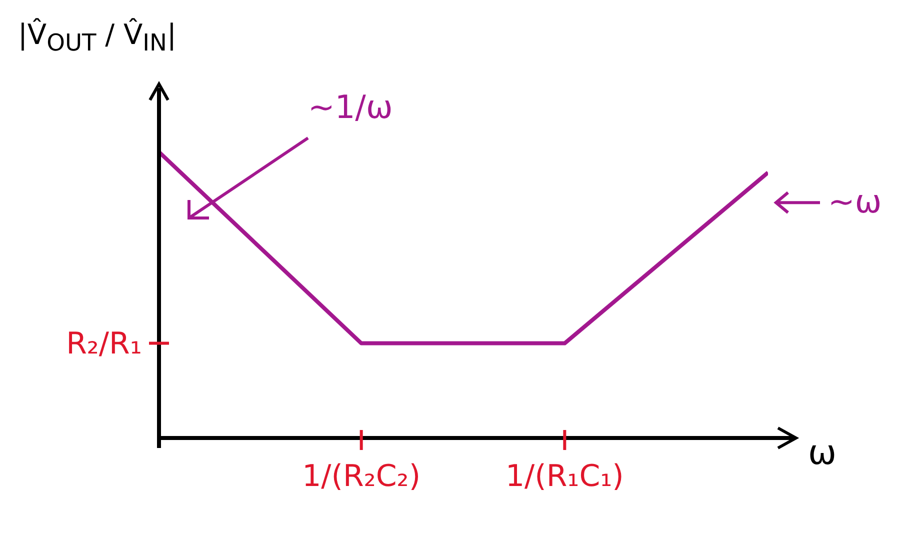  Describe the element at coordinates (97, 37) in the screenshot. I see `y-axis-title: |V̂$_{OUT}$ / V̂$_{IN}$|` at that location.